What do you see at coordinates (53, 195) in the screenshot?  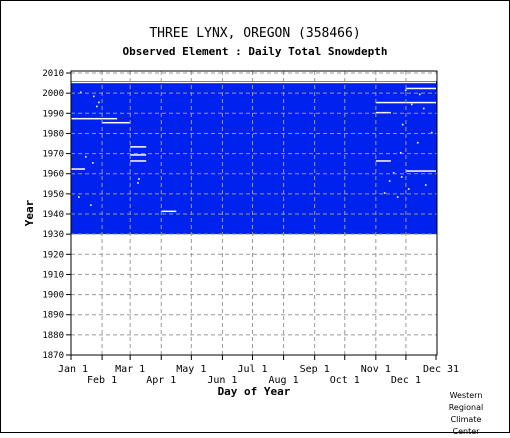 I see `y-tick-label: 1950` at bounding box center [53, 195].